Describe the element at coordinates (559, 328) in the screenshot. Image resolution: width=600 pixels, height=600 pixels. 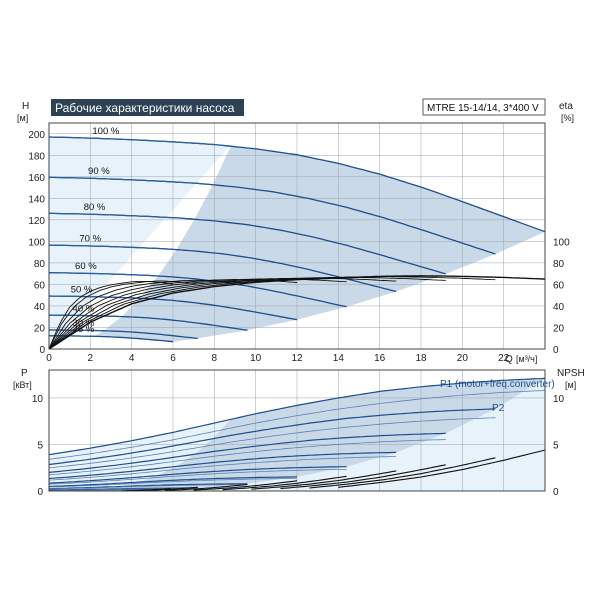
I see `y2-tick-label: 20` at that location.